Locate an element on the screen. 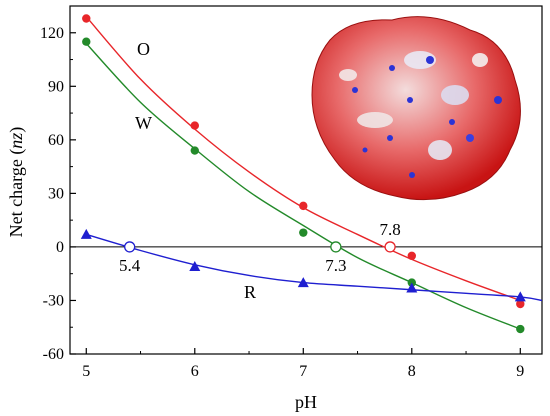 The width and height of the screenshot is (550, 416). y-axis-title-close: ) is located at coordinates (16, 130).